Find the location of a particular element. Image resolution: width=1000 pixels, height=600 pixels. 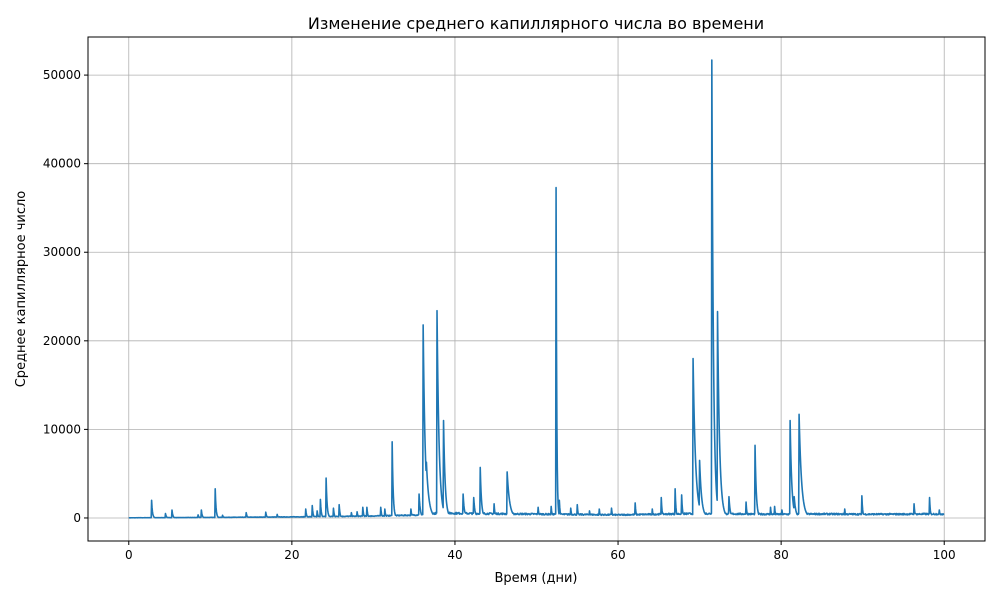

x-axis-ticks: 0 20 40 60 80 100 is located at coordinates (540, 551).